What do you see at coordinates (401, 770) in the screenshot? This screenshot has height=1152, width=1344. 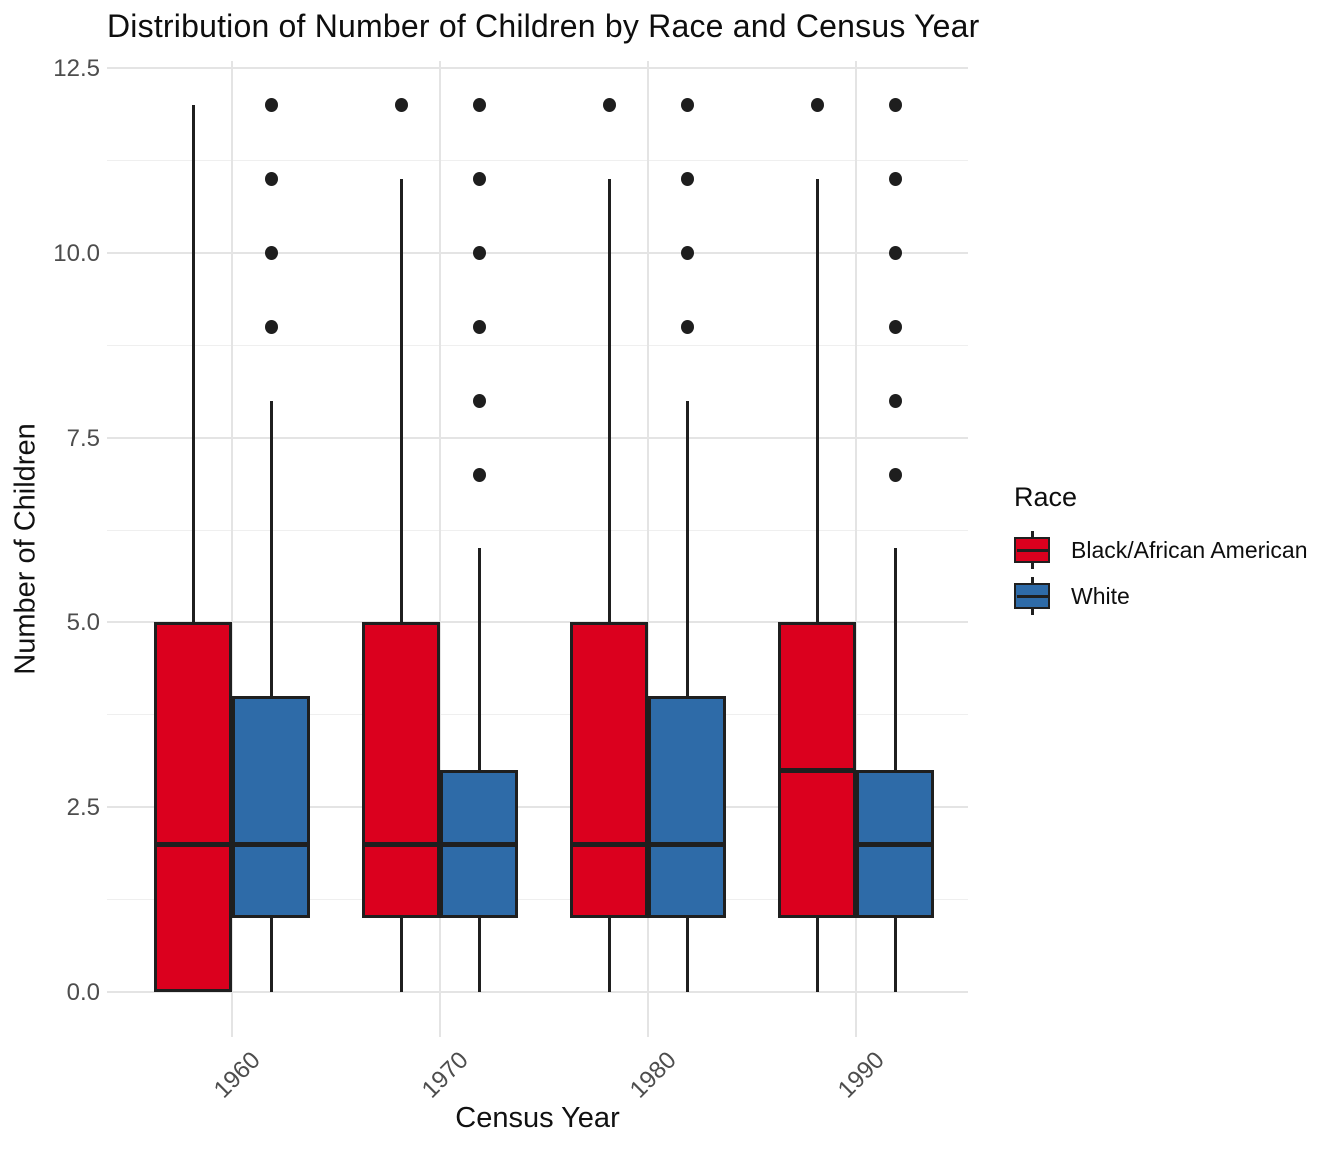 I see `box-black-african-american-1970` at bounding box center [401, 770].